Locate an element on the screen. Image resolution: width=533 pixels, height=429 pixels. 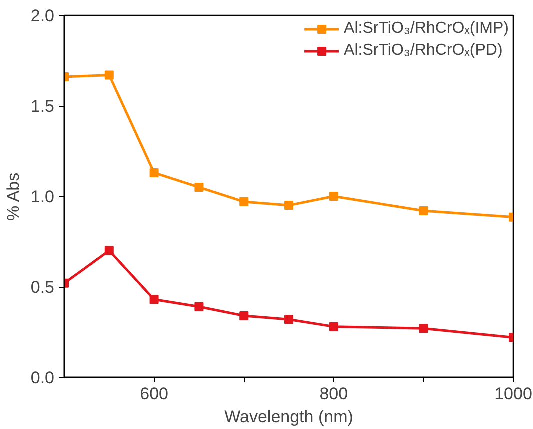
x-axis-title: Wavelength (nm) is located at coordinates (289, 417).